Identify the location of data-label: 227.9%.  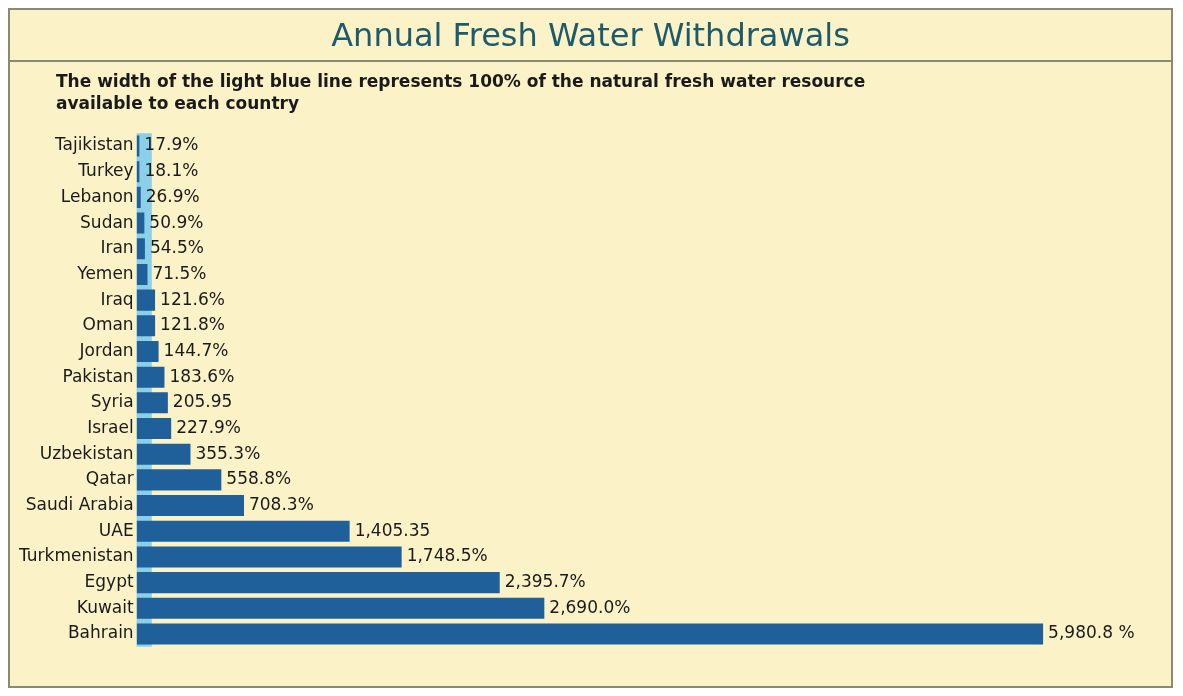
(209, 426).